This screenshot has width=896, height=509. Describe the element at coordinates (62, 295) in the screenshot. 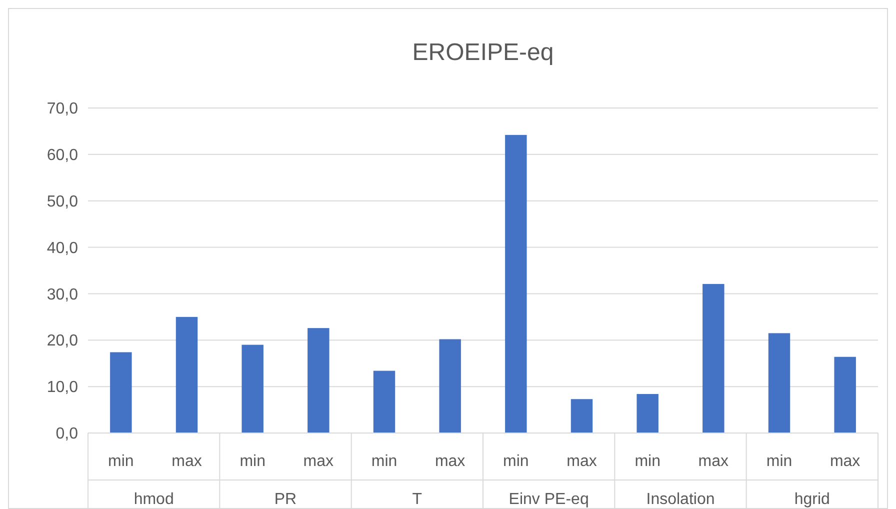

I see `y-tick-label: 30,0` at that location.